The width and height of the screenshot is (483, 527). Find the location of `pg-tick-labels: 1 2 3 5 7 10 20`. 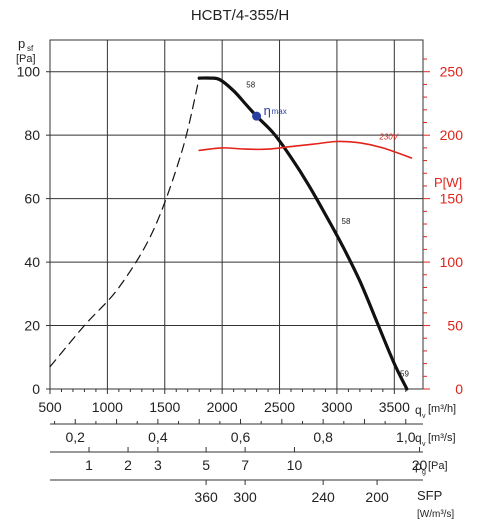

pg-tick-labels: 1 2 3 5 7 10 20 is located at coordinates (256, 460).